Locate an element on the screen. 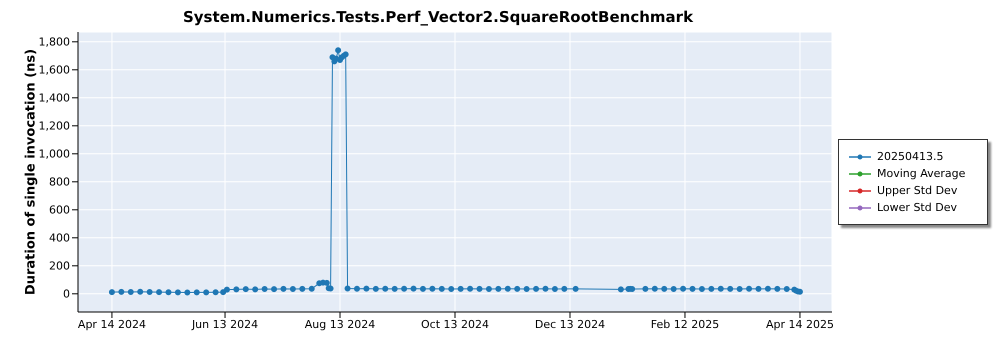  y-tick-label: 1,400 is located at coordinates (54, 98).